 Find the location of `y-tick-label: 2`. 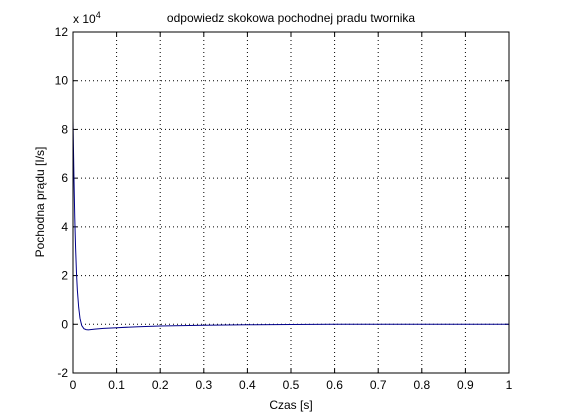

y-tick-label: 2 is located at coordinates (64, 276).